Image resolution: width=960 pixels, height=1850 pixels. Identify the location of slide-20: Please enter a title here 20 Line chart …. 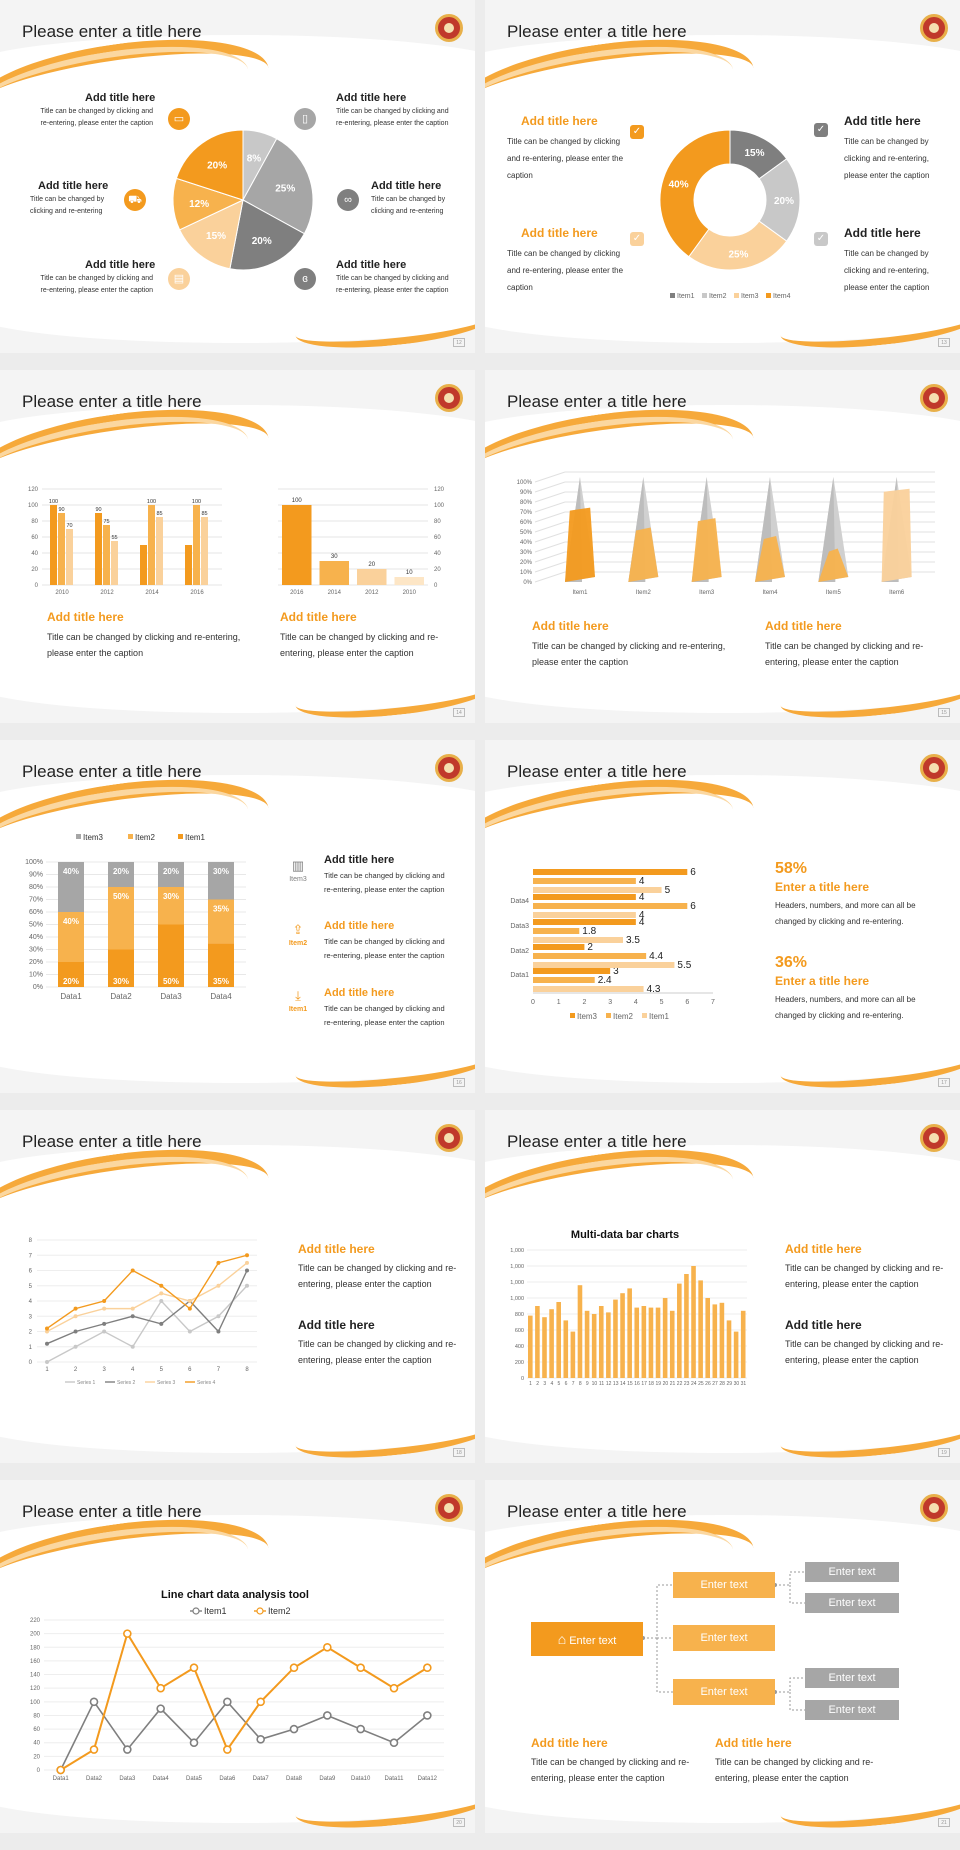
(237, 1656).